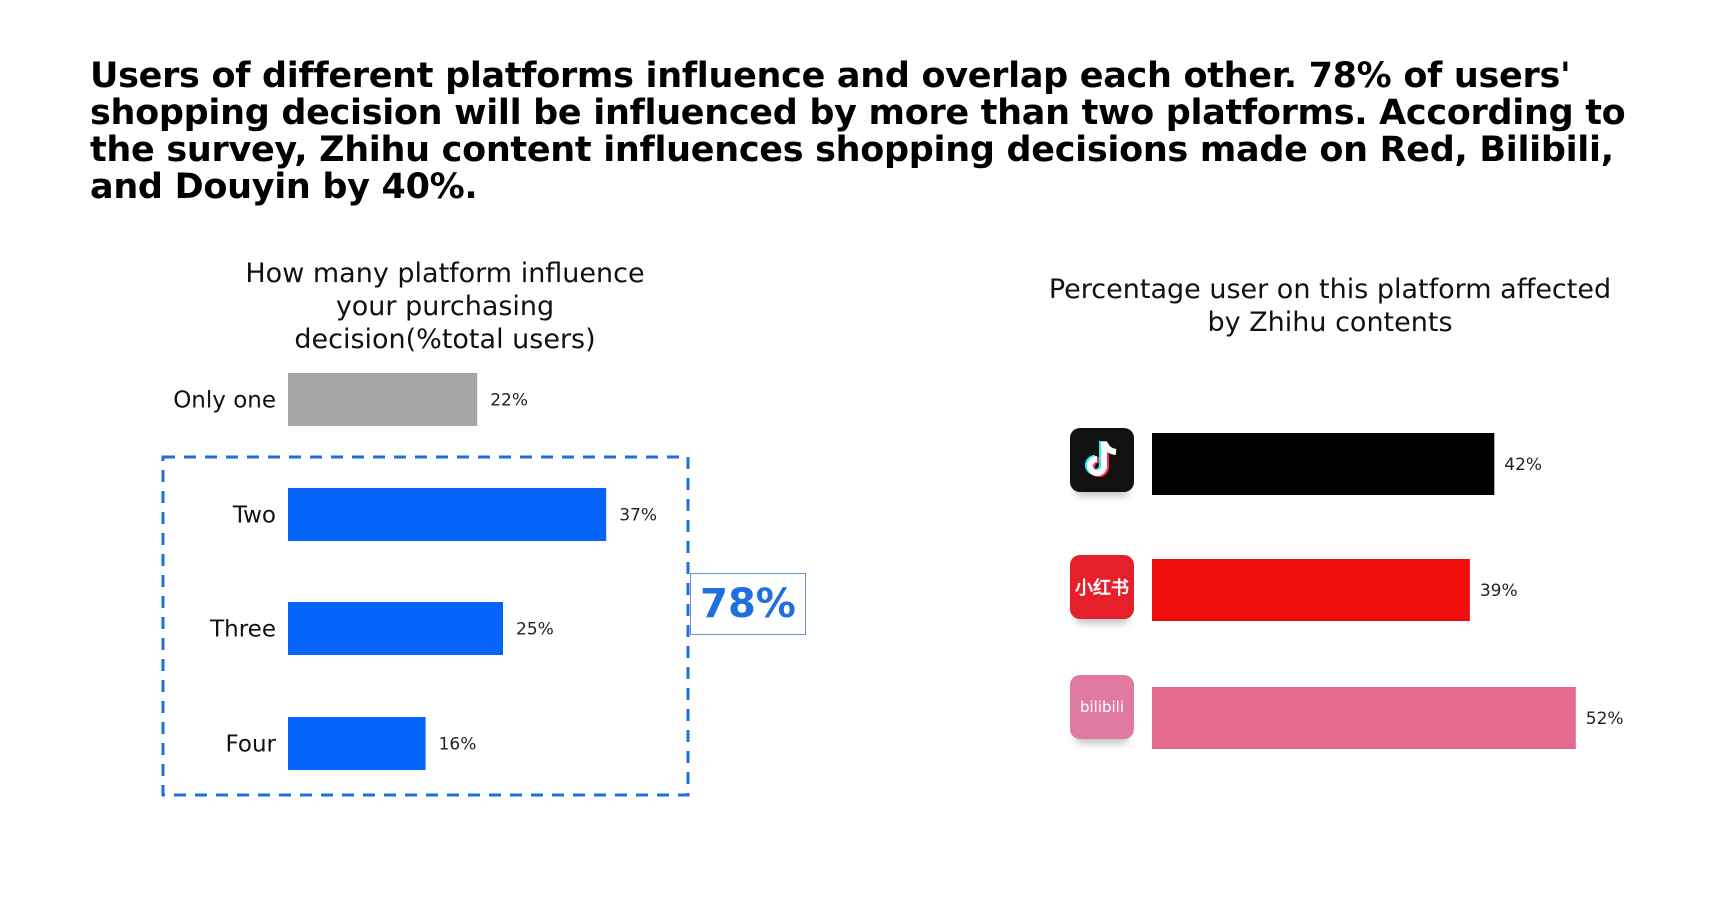 The image size is (1719, 900). I want to click on douyin-logo-icon, so click(1102, 460).